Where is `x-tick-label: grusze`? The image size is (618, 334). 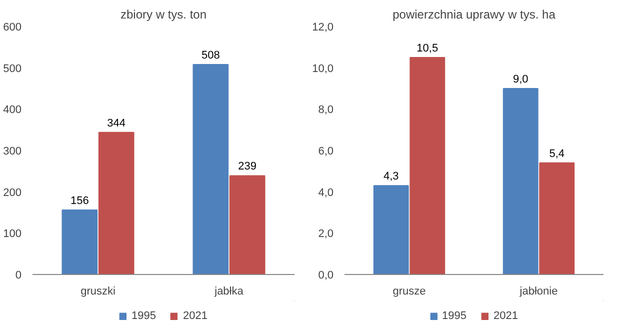 x-tick-label: grusze is located at coordinates (409, 292).